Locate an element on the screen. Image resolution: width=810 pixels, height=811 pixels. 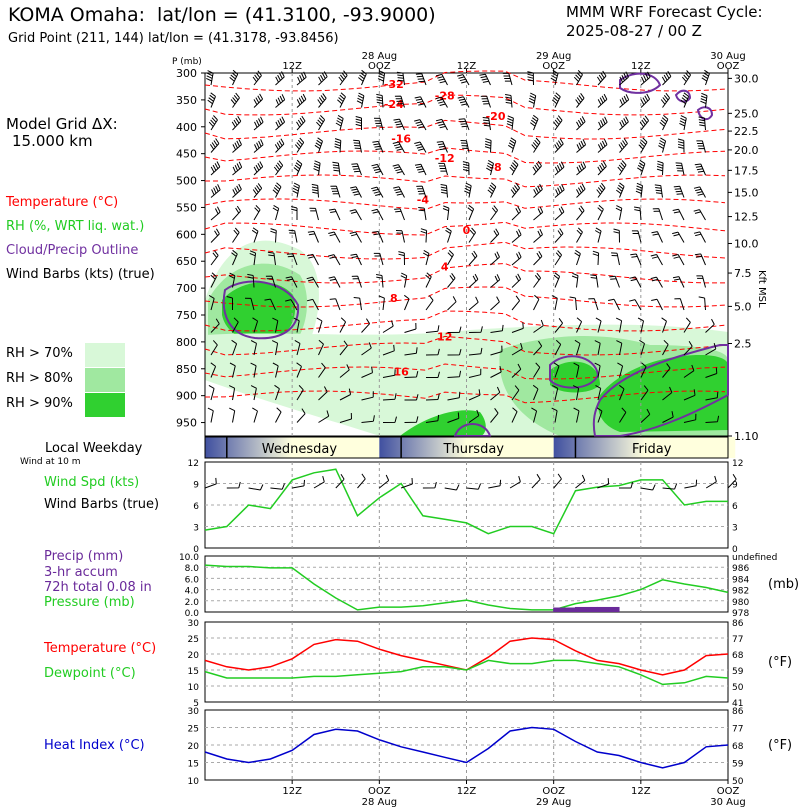
bottom-date-label: 29 Aug is located at coordinates (553, 802).